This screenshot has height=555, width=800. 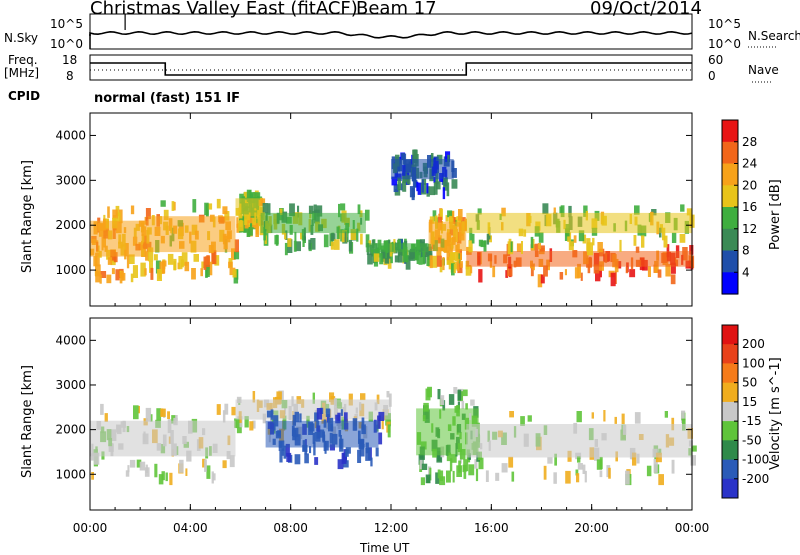 I want to click on velocity-colorbar-segment, so click(x=730, y=431).